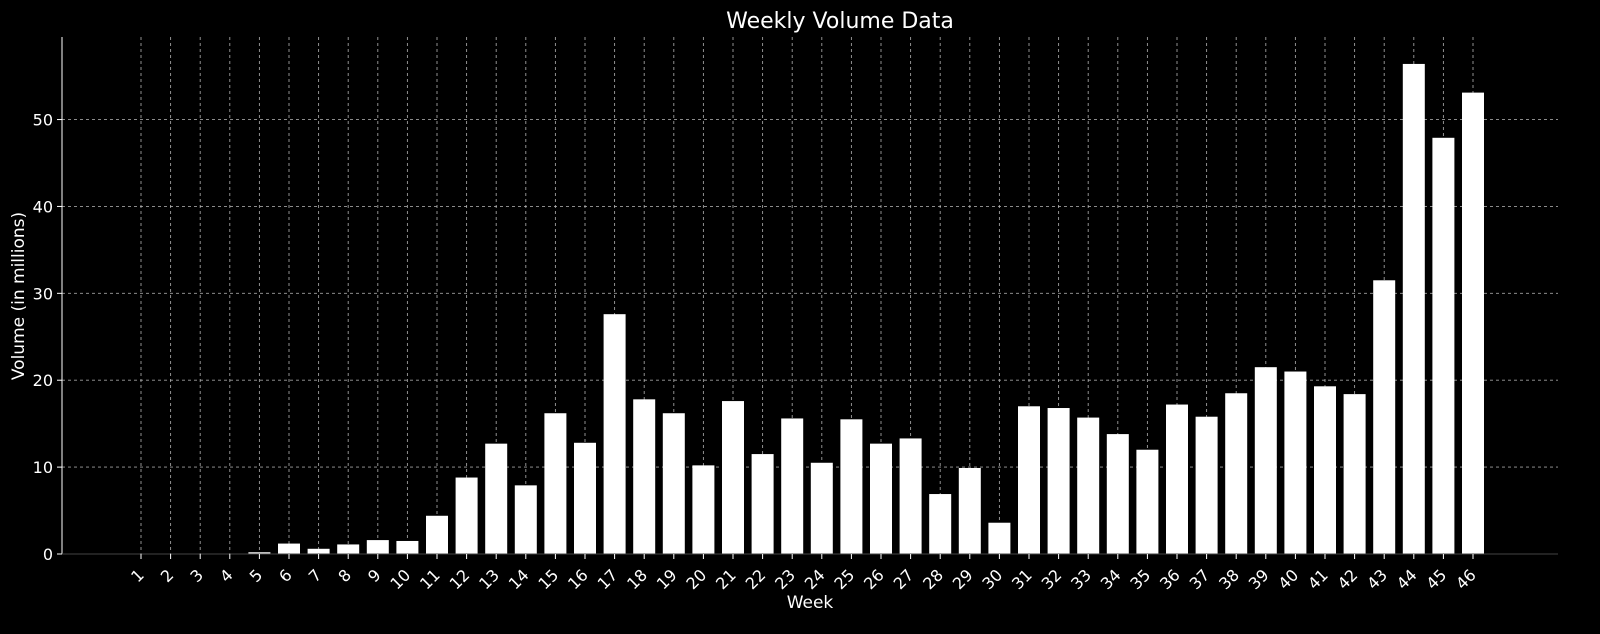 The image size is (1600, 634). What do you see at coordinates (1229, 579) in the screenshot?
I see `x-tick-label: 38` at bounding box center [1229, 579].